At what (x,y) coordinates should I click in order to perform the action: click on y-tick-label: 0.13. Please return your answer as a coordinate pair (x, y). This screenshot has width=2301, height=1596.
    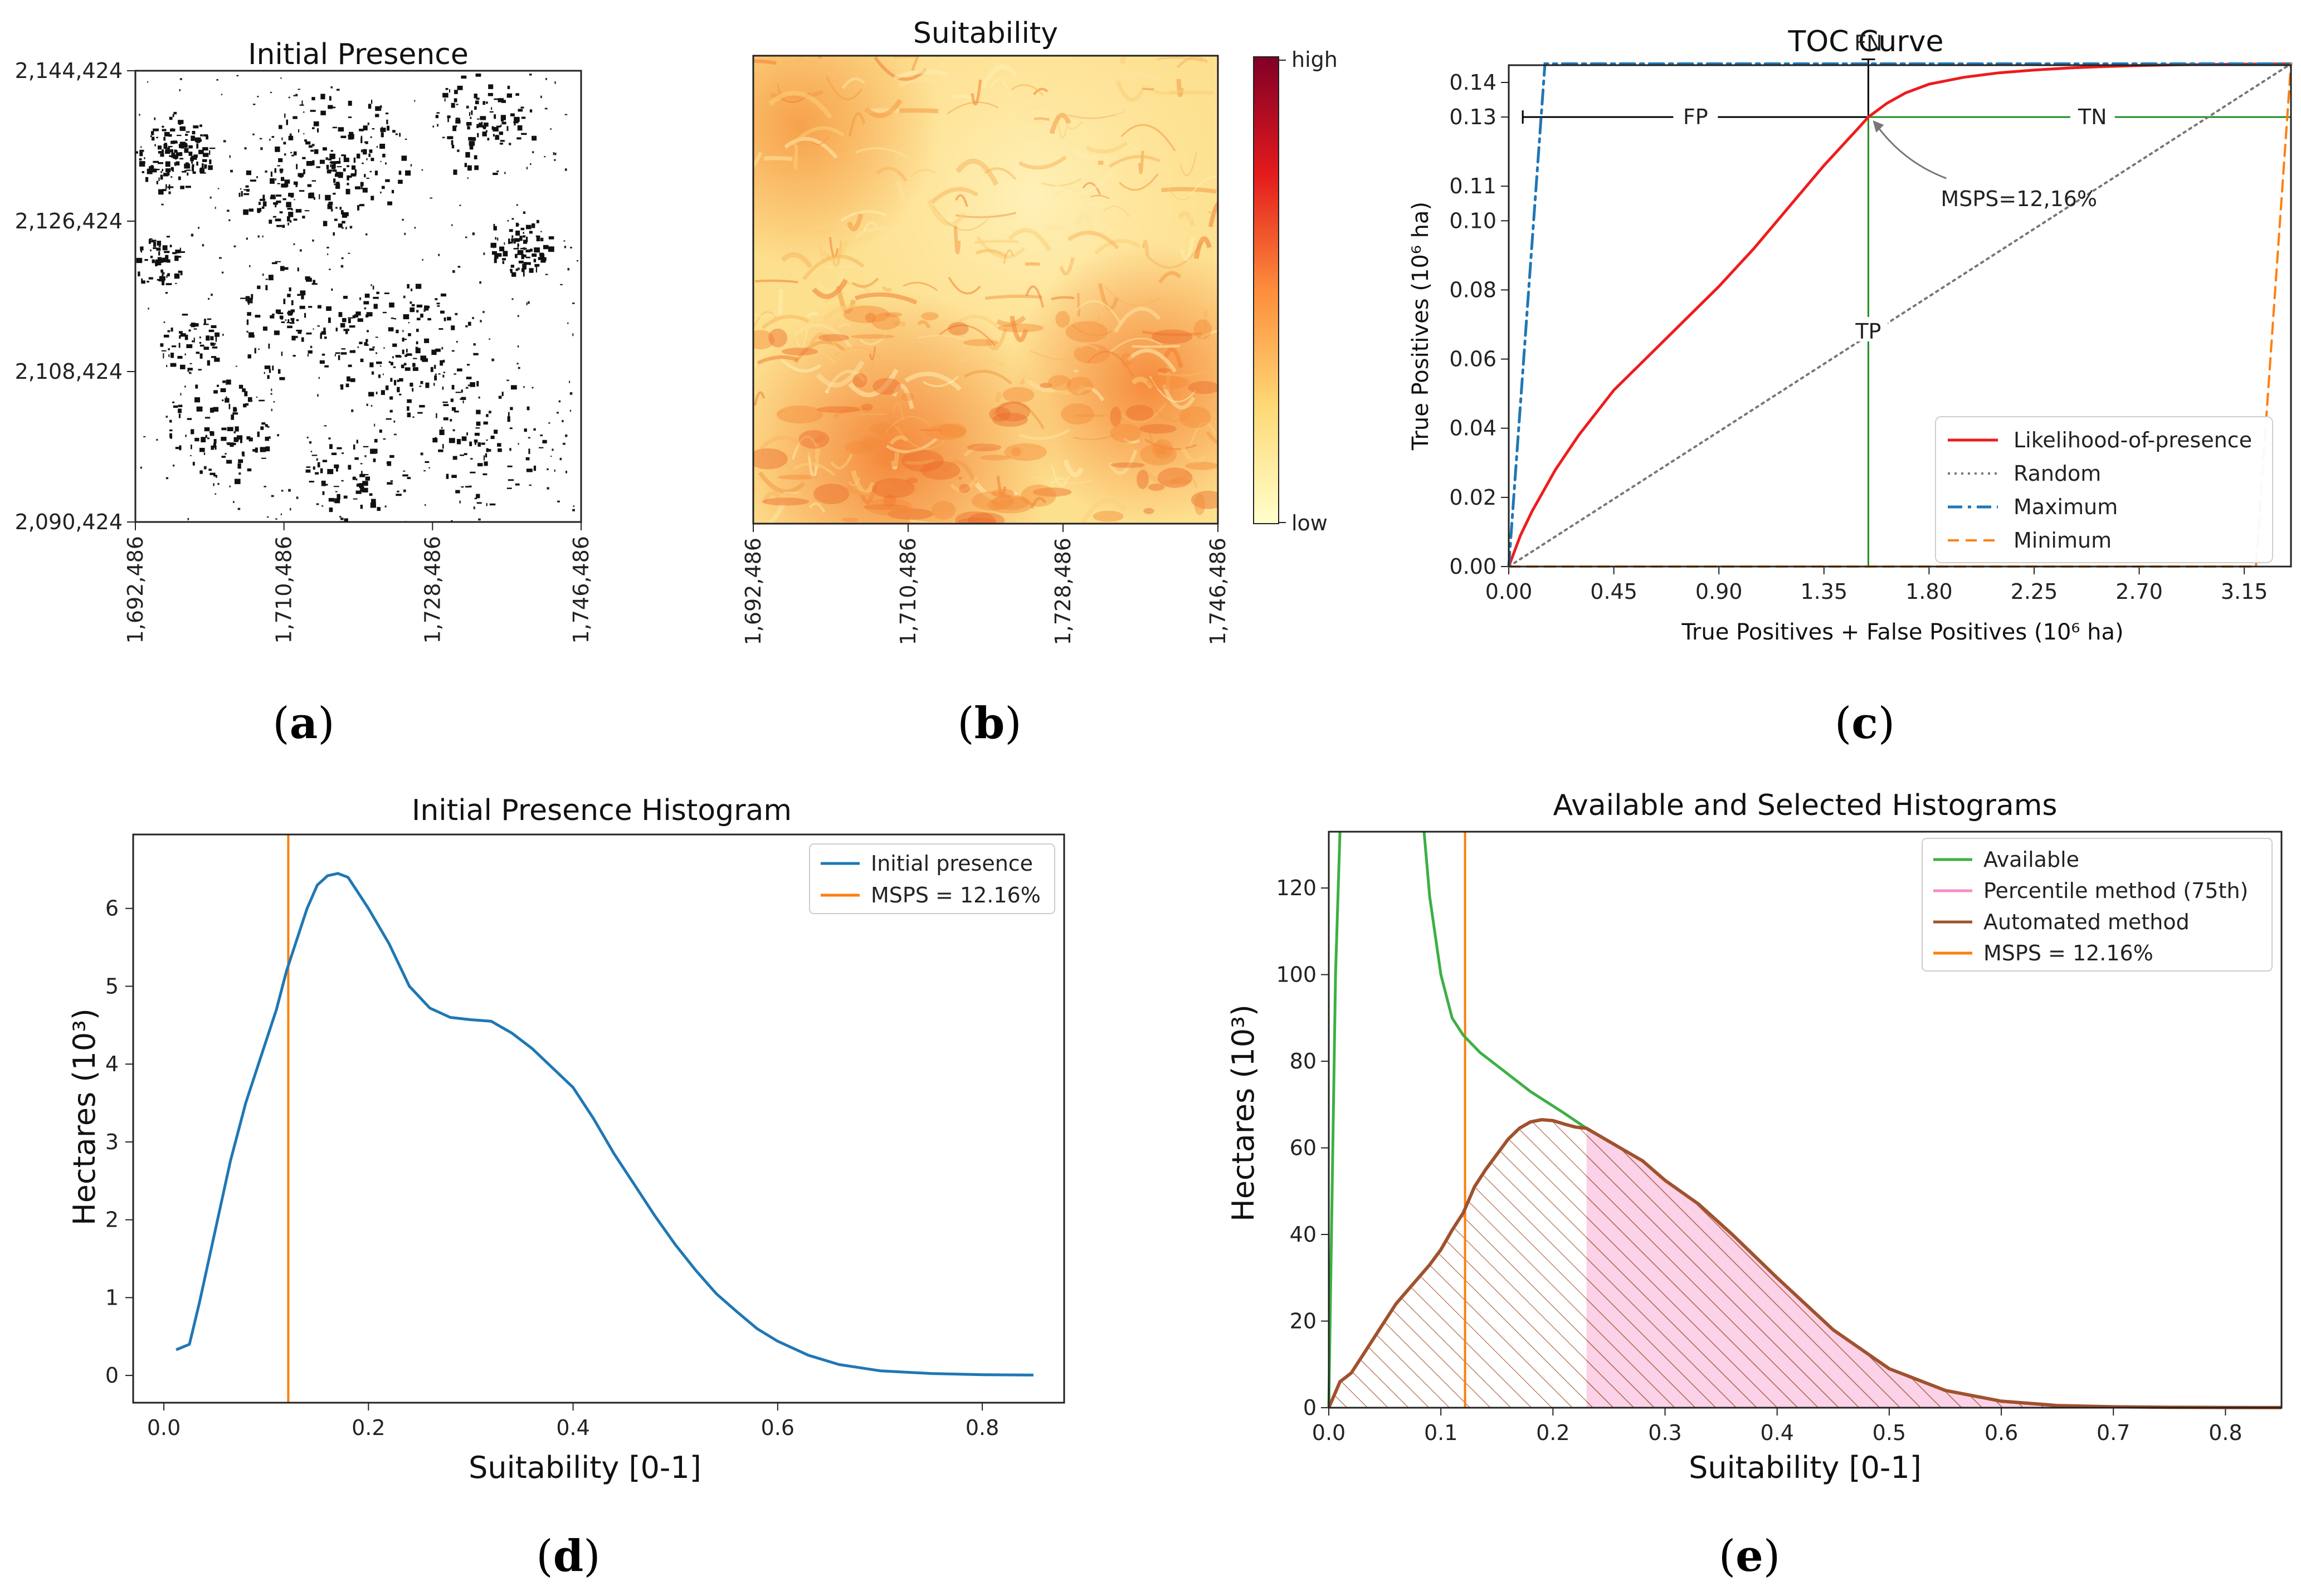
    Looking at the image, I should click on (1473, 117).